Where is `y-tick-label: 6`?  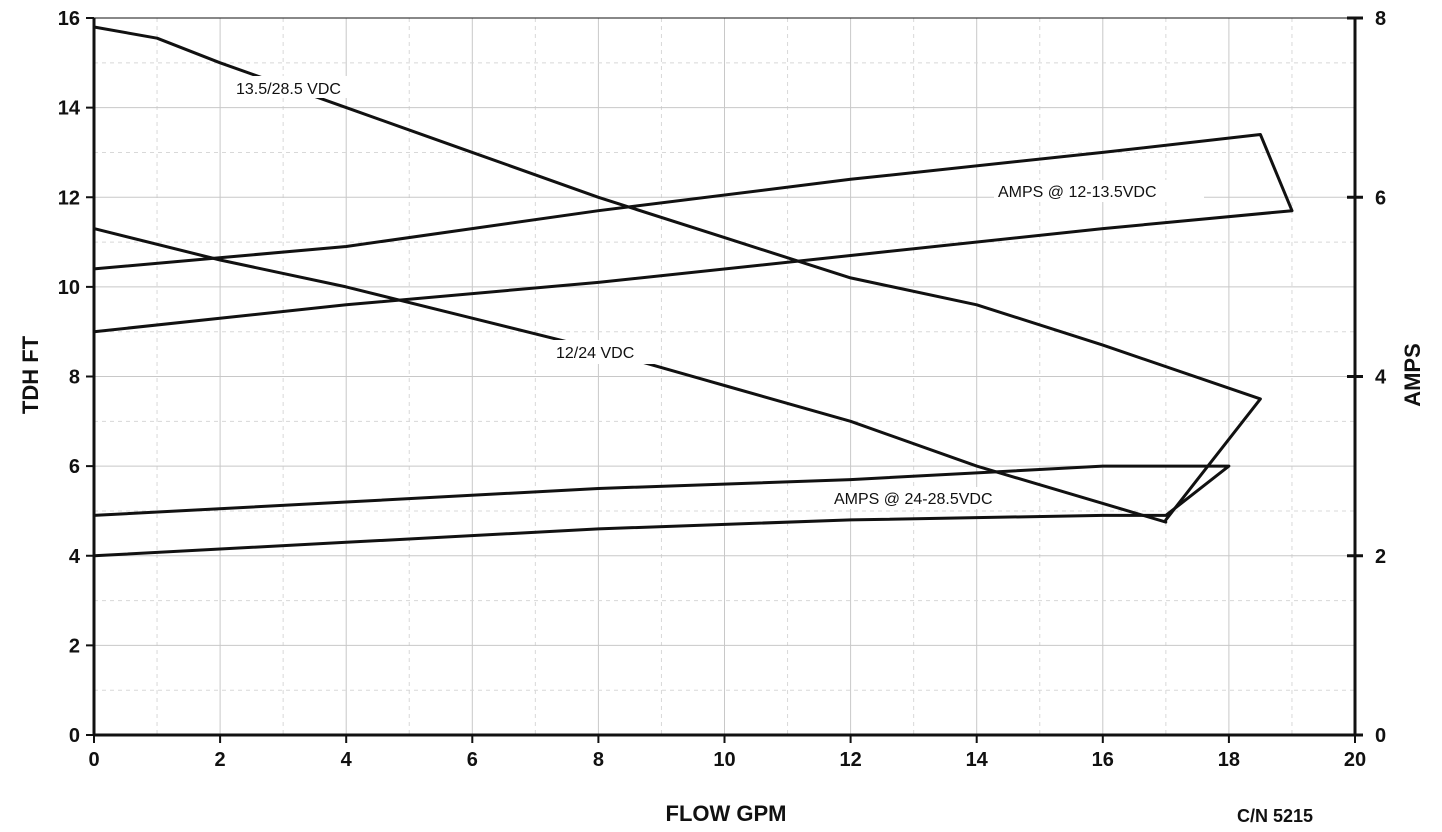
y-tick-label: 6 is located at coordinates (74, 467).